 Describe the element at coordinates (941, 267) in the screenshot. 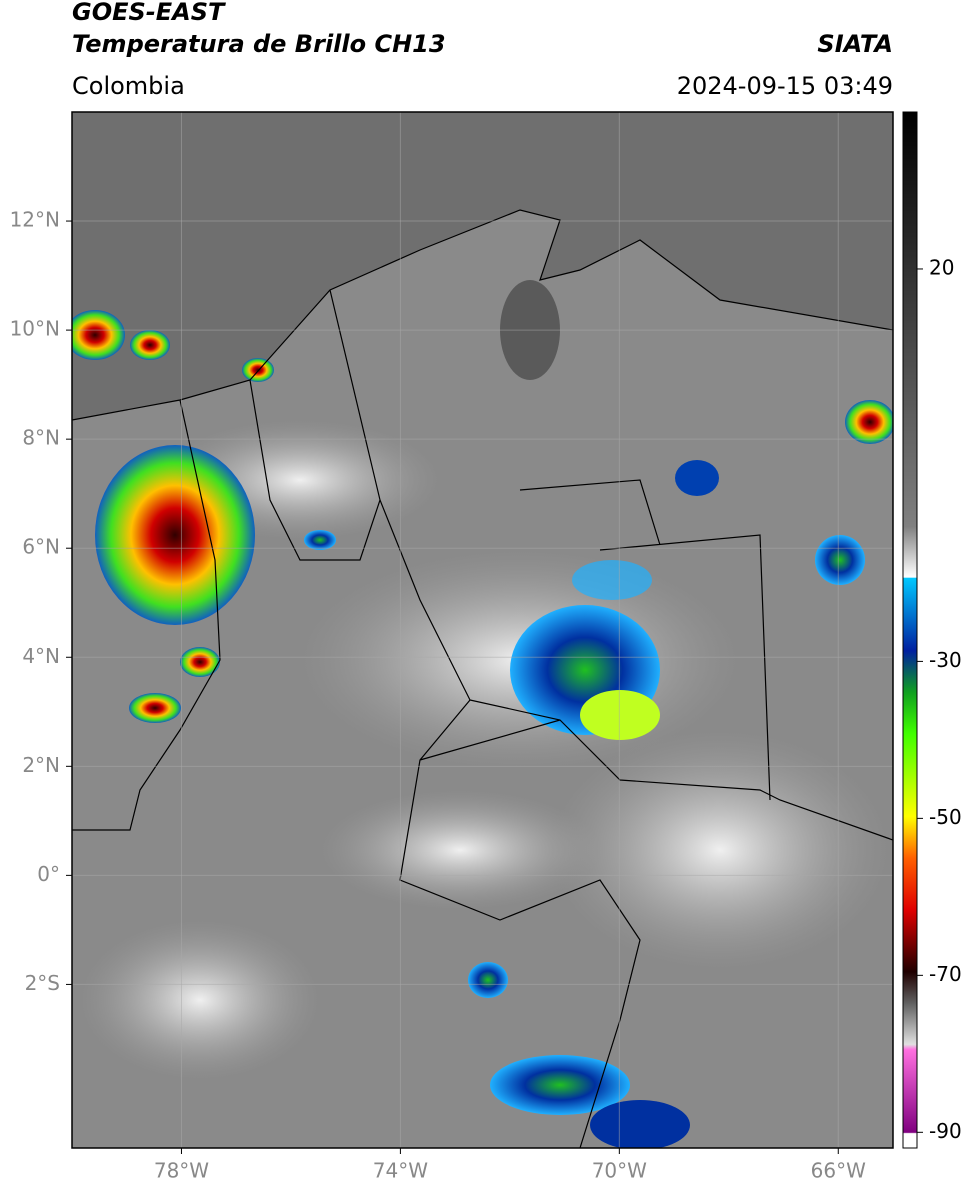

I see `colorbar-tick-label: 20` at that location.